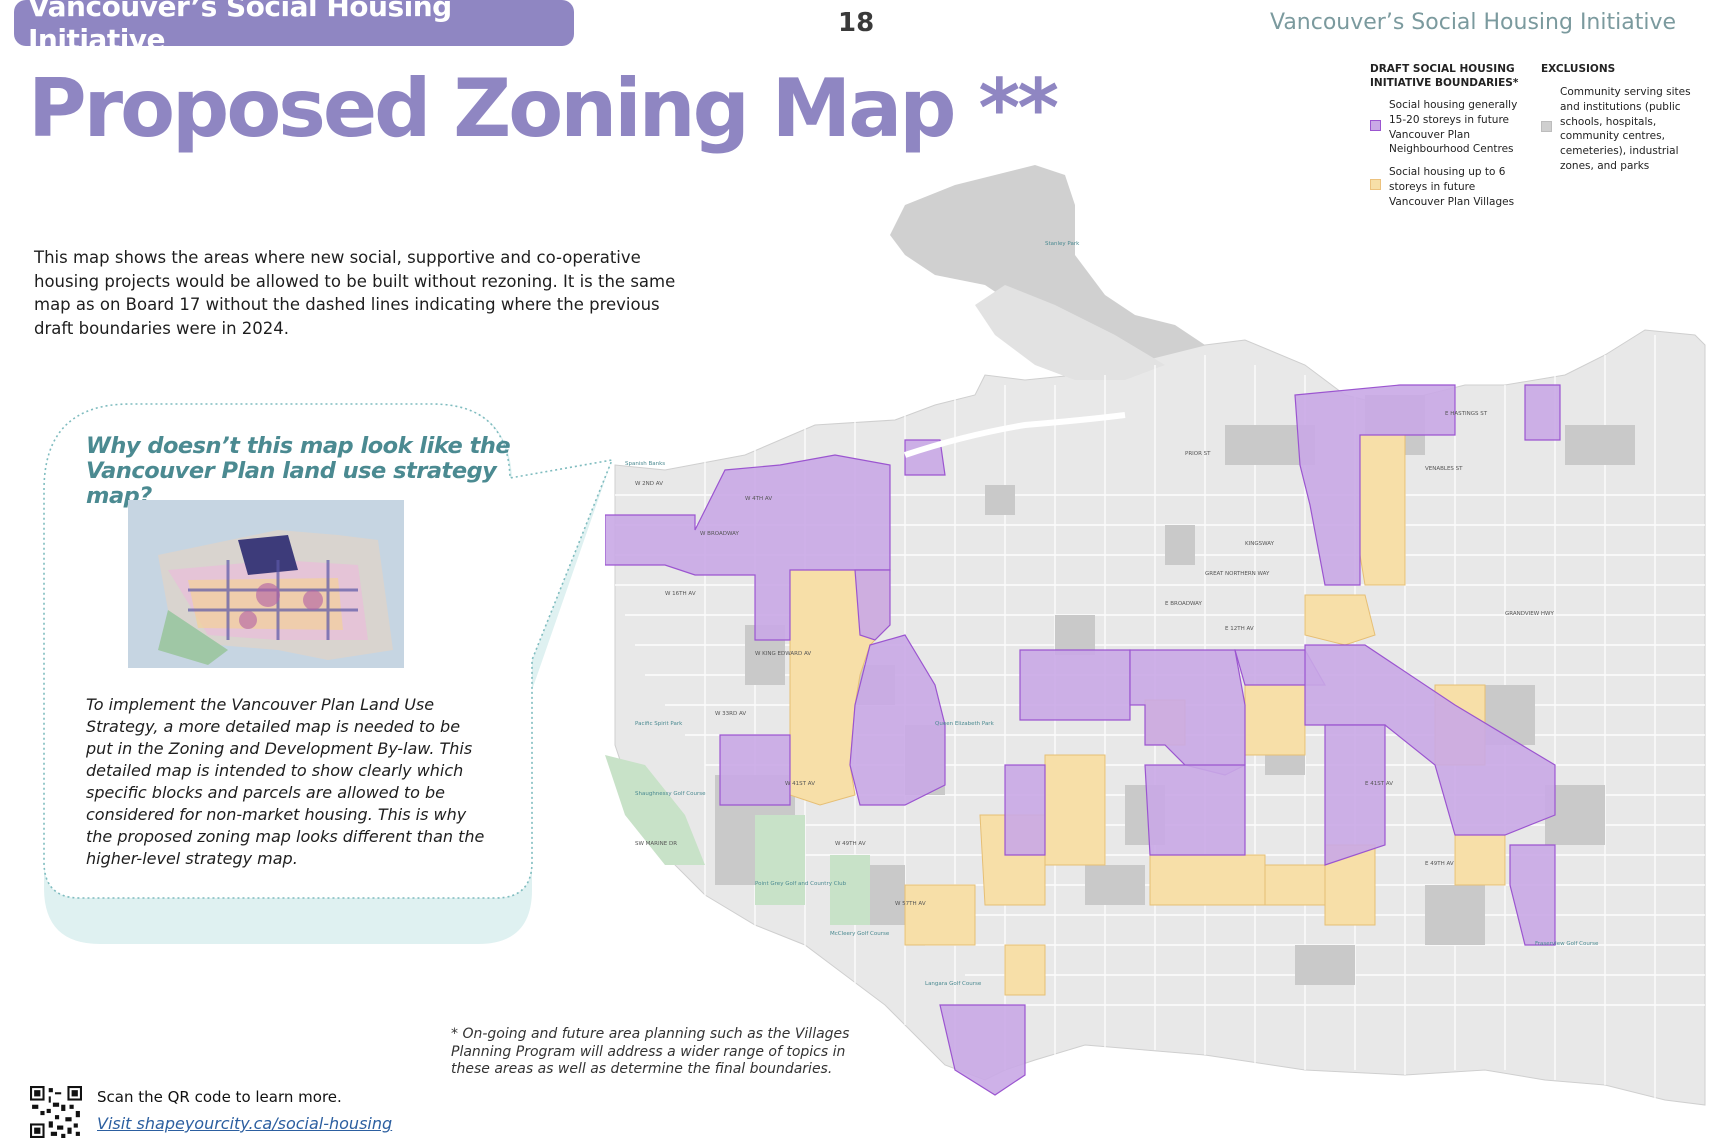 The image size is (1710, 1147). What do you see at coordinates (1439, 864) in the screenshot?
I see `map-street-label: E 49TH AV` at bounding box center [1439, 864].